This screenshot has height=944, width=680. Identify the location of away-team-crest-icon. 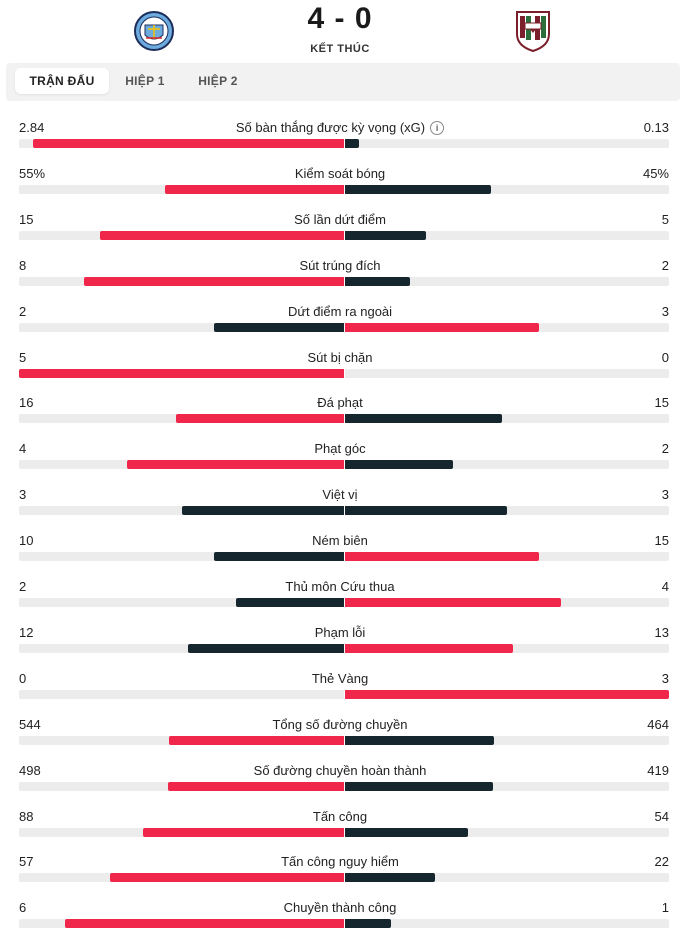
(533, 31).